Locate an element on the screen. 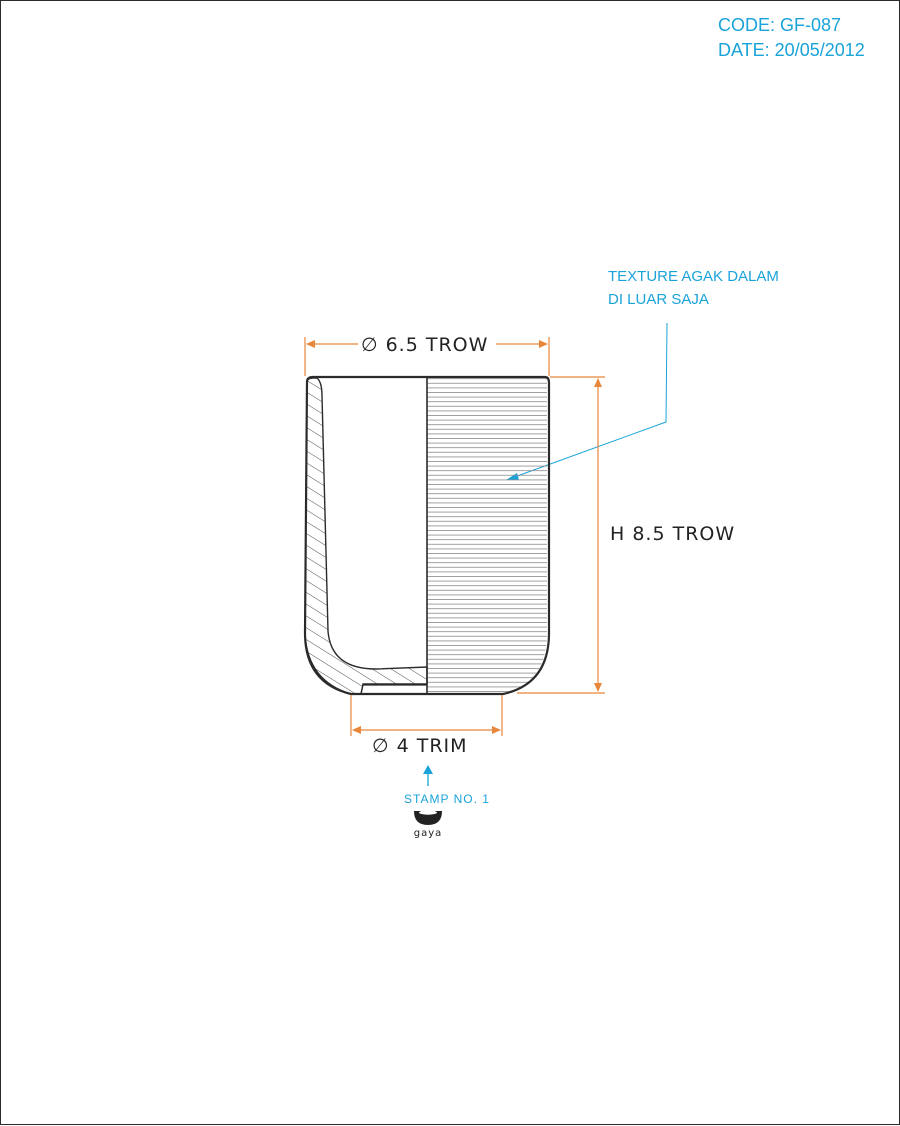 The height and width of the screenshot is (1126, 900). bottom-diameter-label: ∅ 4 TRIM is located at coordinates (420, 746).